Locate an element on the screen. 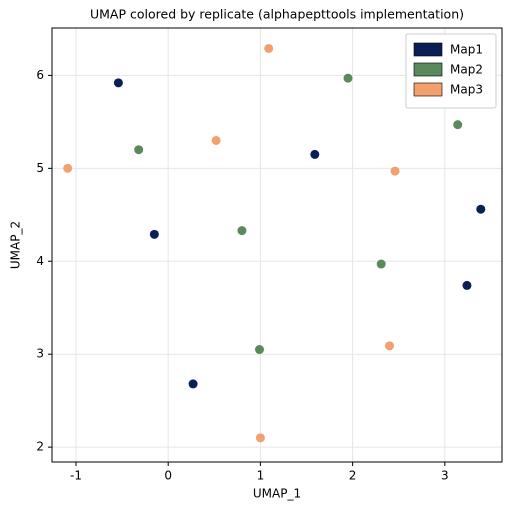 The height and width of the screenshot is (511, 511). y-tick-label: 3 is located at coordinates (40, 354).